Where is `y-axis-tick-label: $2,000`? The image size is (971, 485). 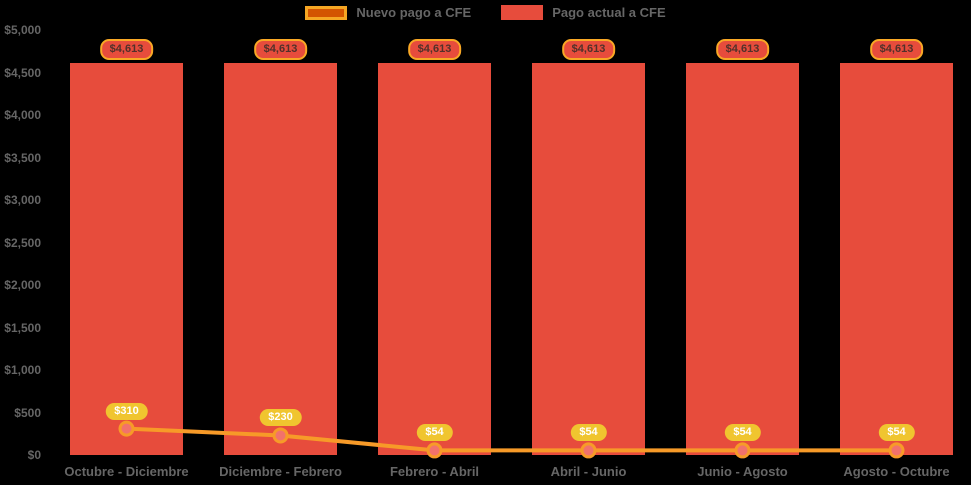
y-axis-tick-label: $2,000 is located at coordinates (22, 285).